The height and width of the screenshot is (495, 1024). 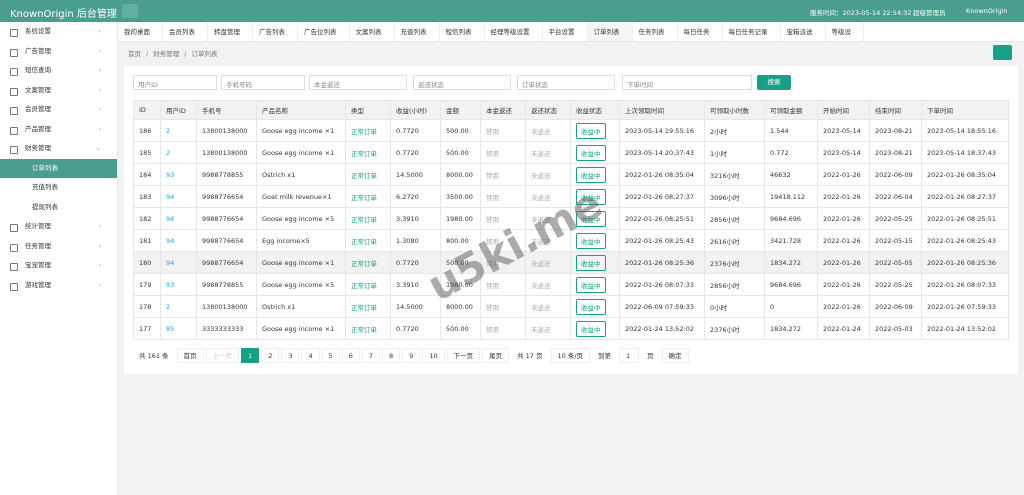 What do you see at coordinates (843, 262) in the screenshot?
I see `table-cell: 2022-01-26` at bounding box center [843, 262].